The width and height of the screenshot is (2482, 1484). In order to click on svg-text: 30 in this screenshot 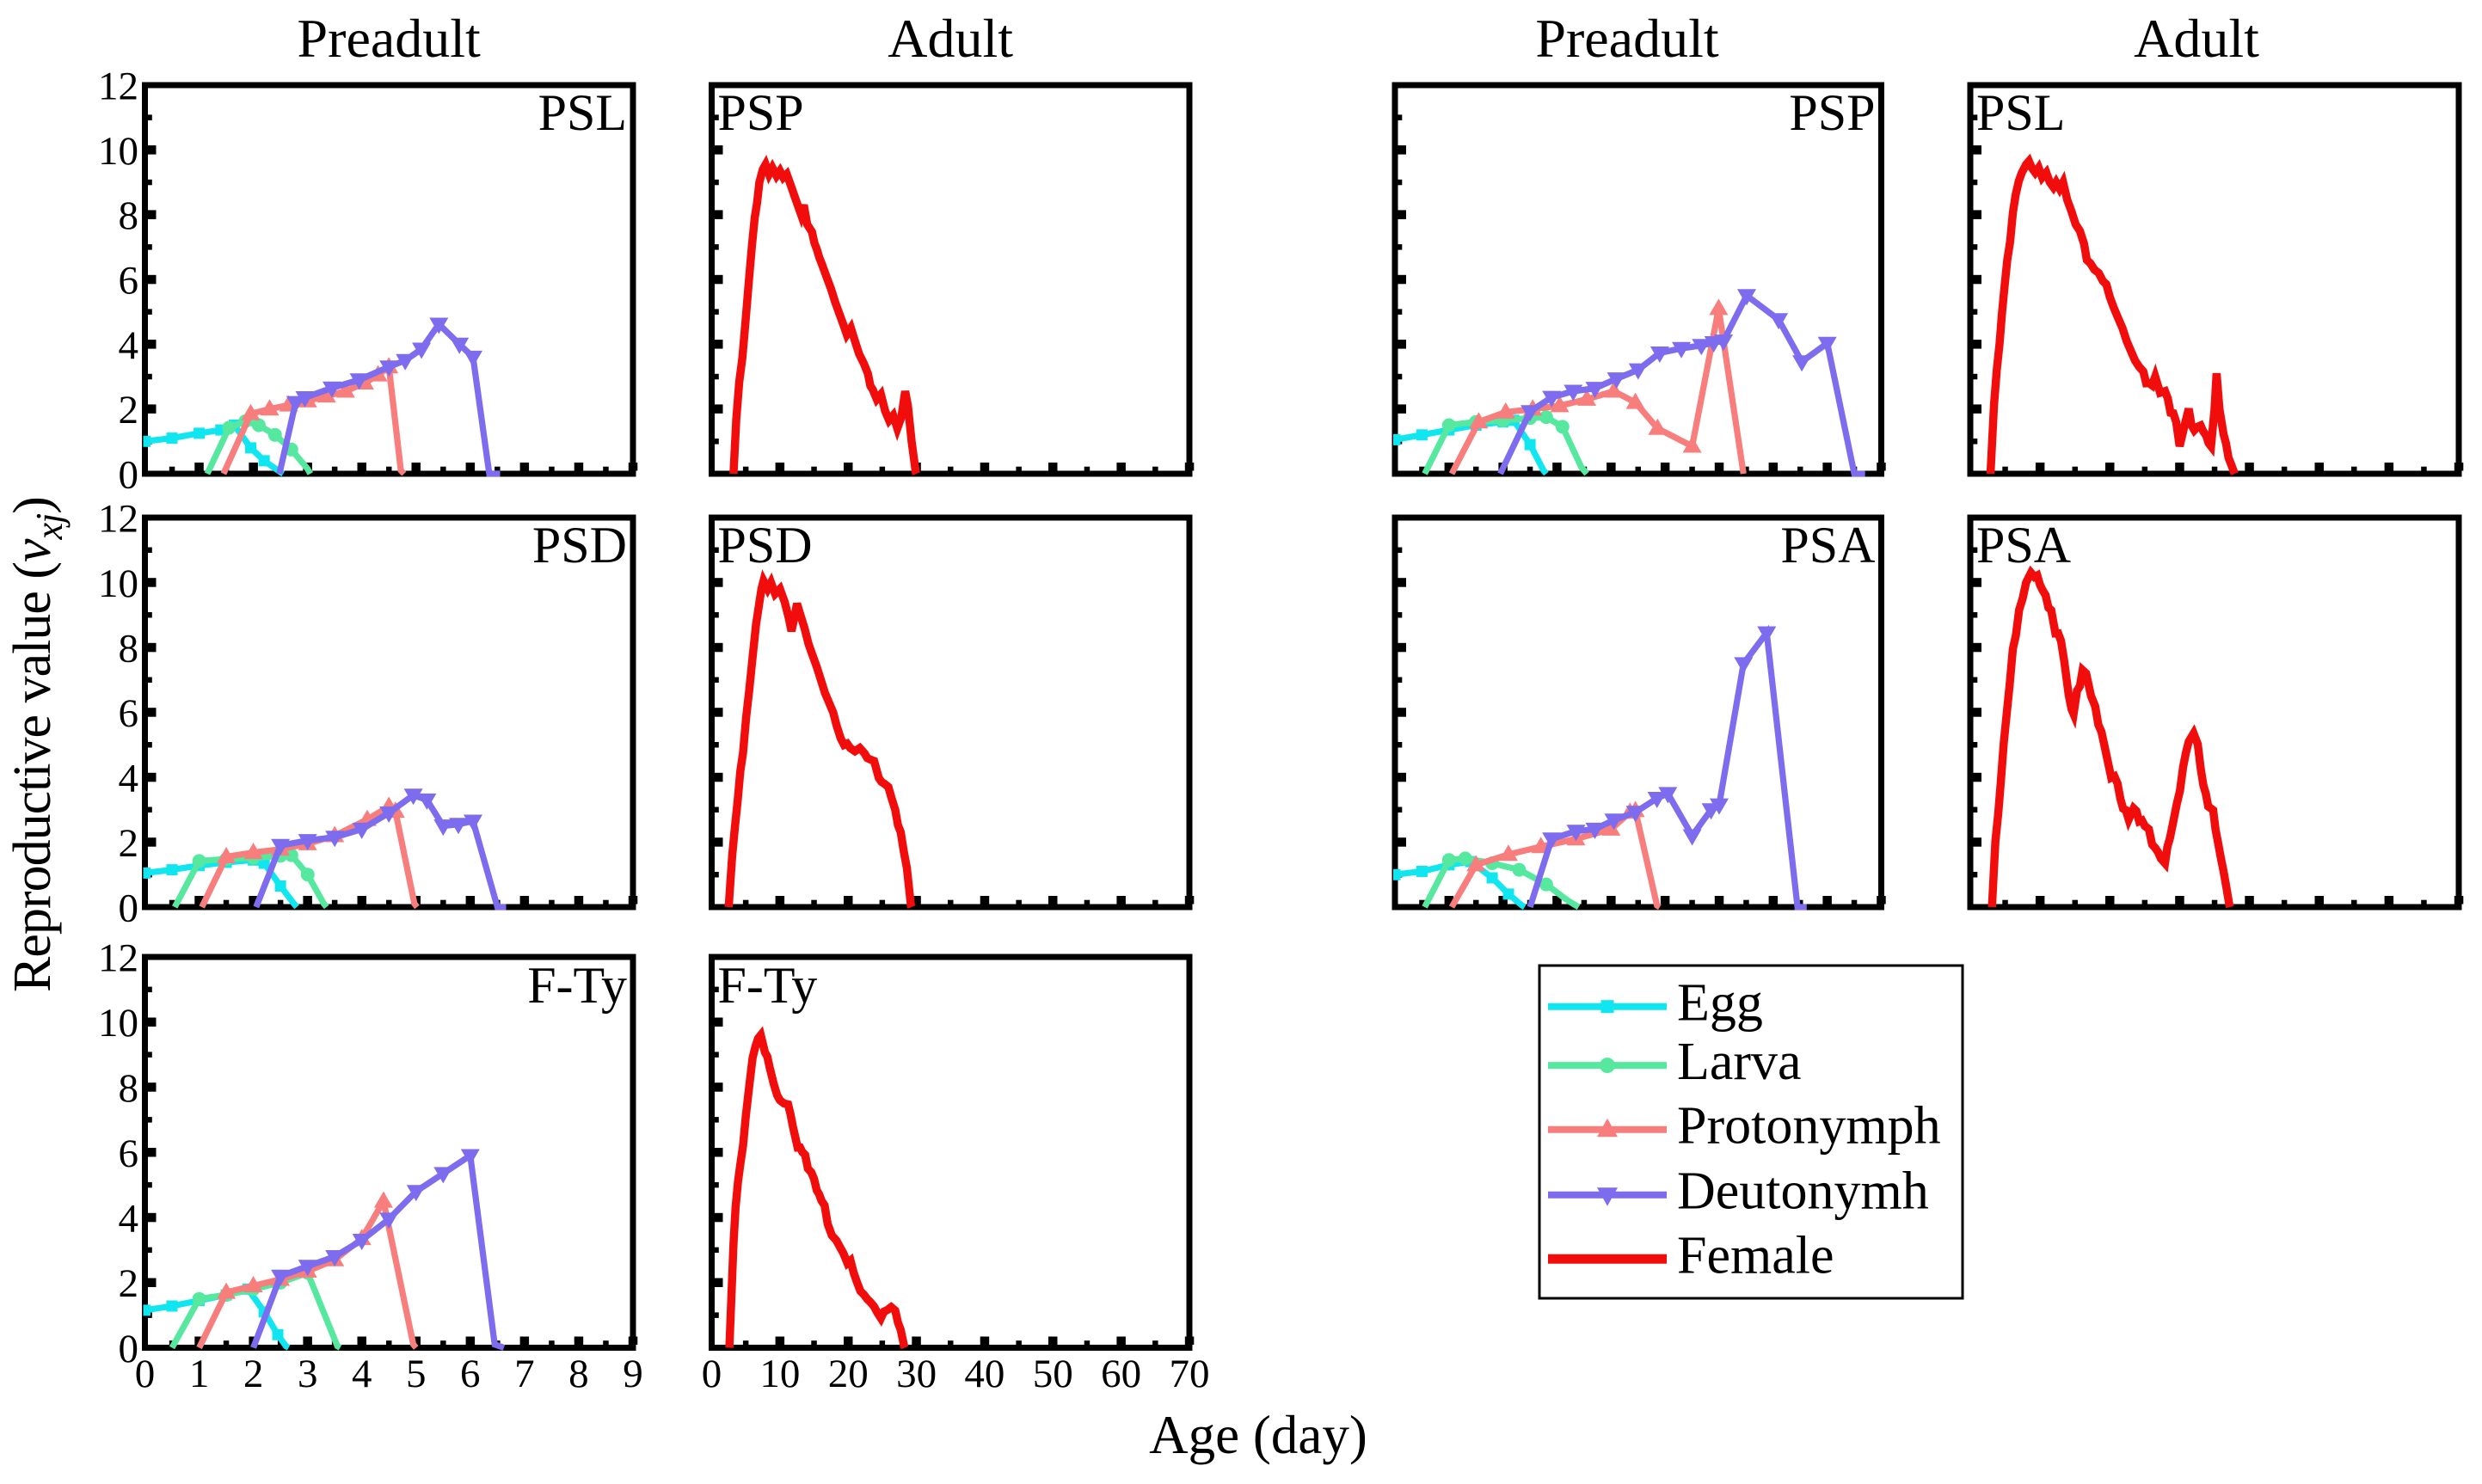, I will do `click(916, 1374)`.